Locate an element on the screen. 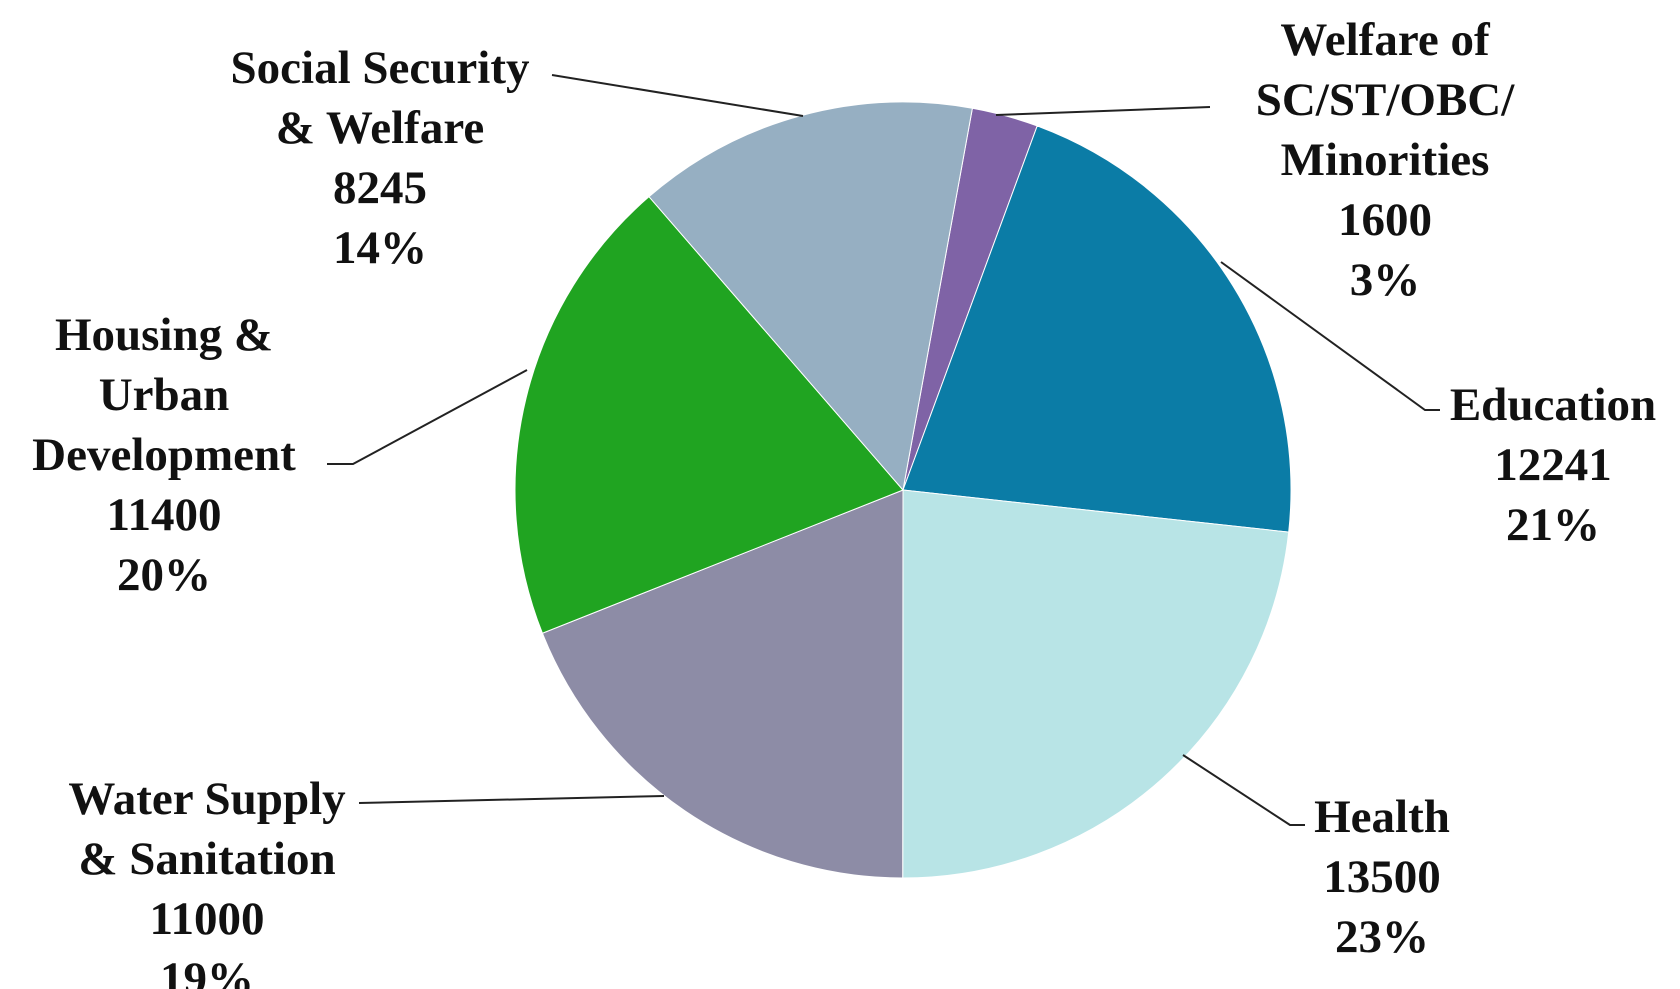 This screenshot has height=989, width=1680. slice-percent: 14% is located at coordinates (380, 248).